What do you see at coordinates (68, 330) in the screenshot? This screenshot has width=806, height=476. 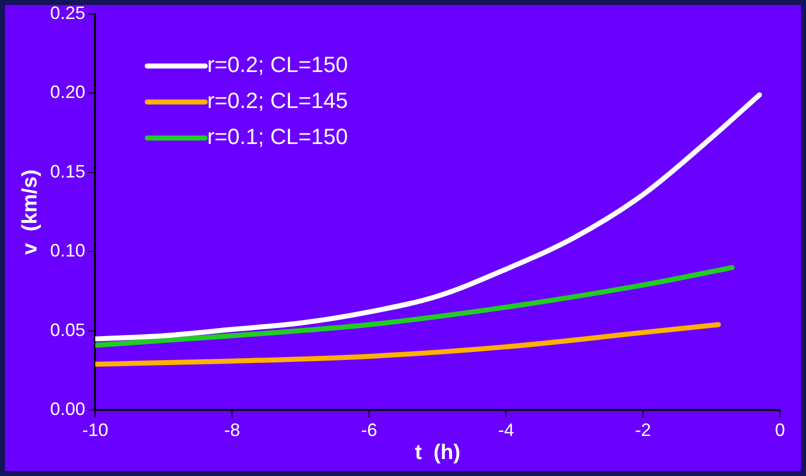 I see `y-tick-label: 0.05` at bounding box center [68, 330].